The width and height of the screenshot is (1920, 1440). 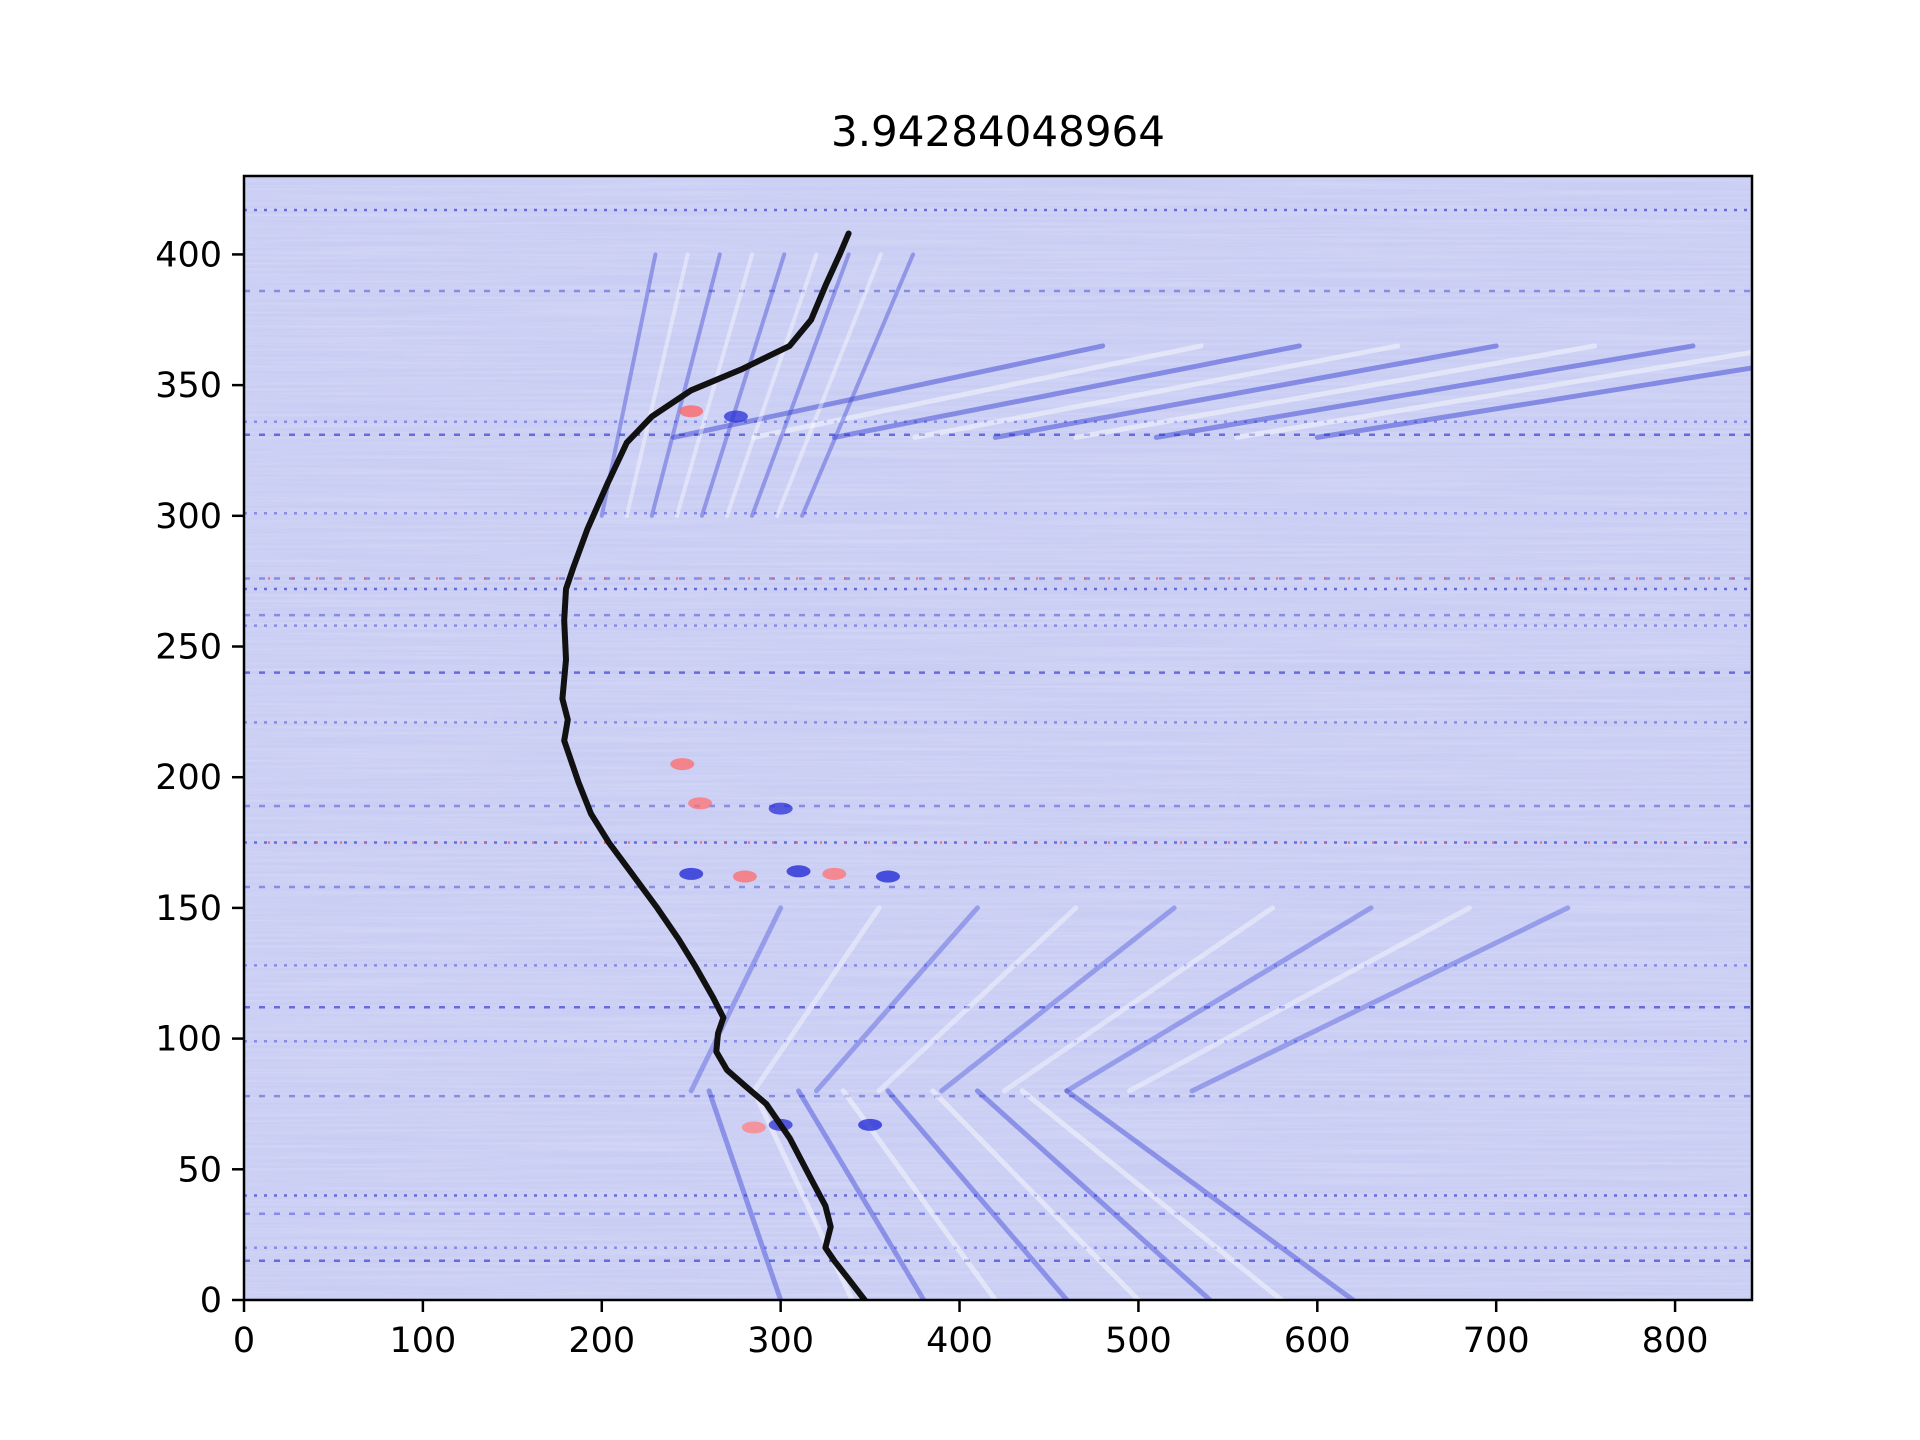 I want to click on y-tick-label: 250, so click(x=188, y=648).